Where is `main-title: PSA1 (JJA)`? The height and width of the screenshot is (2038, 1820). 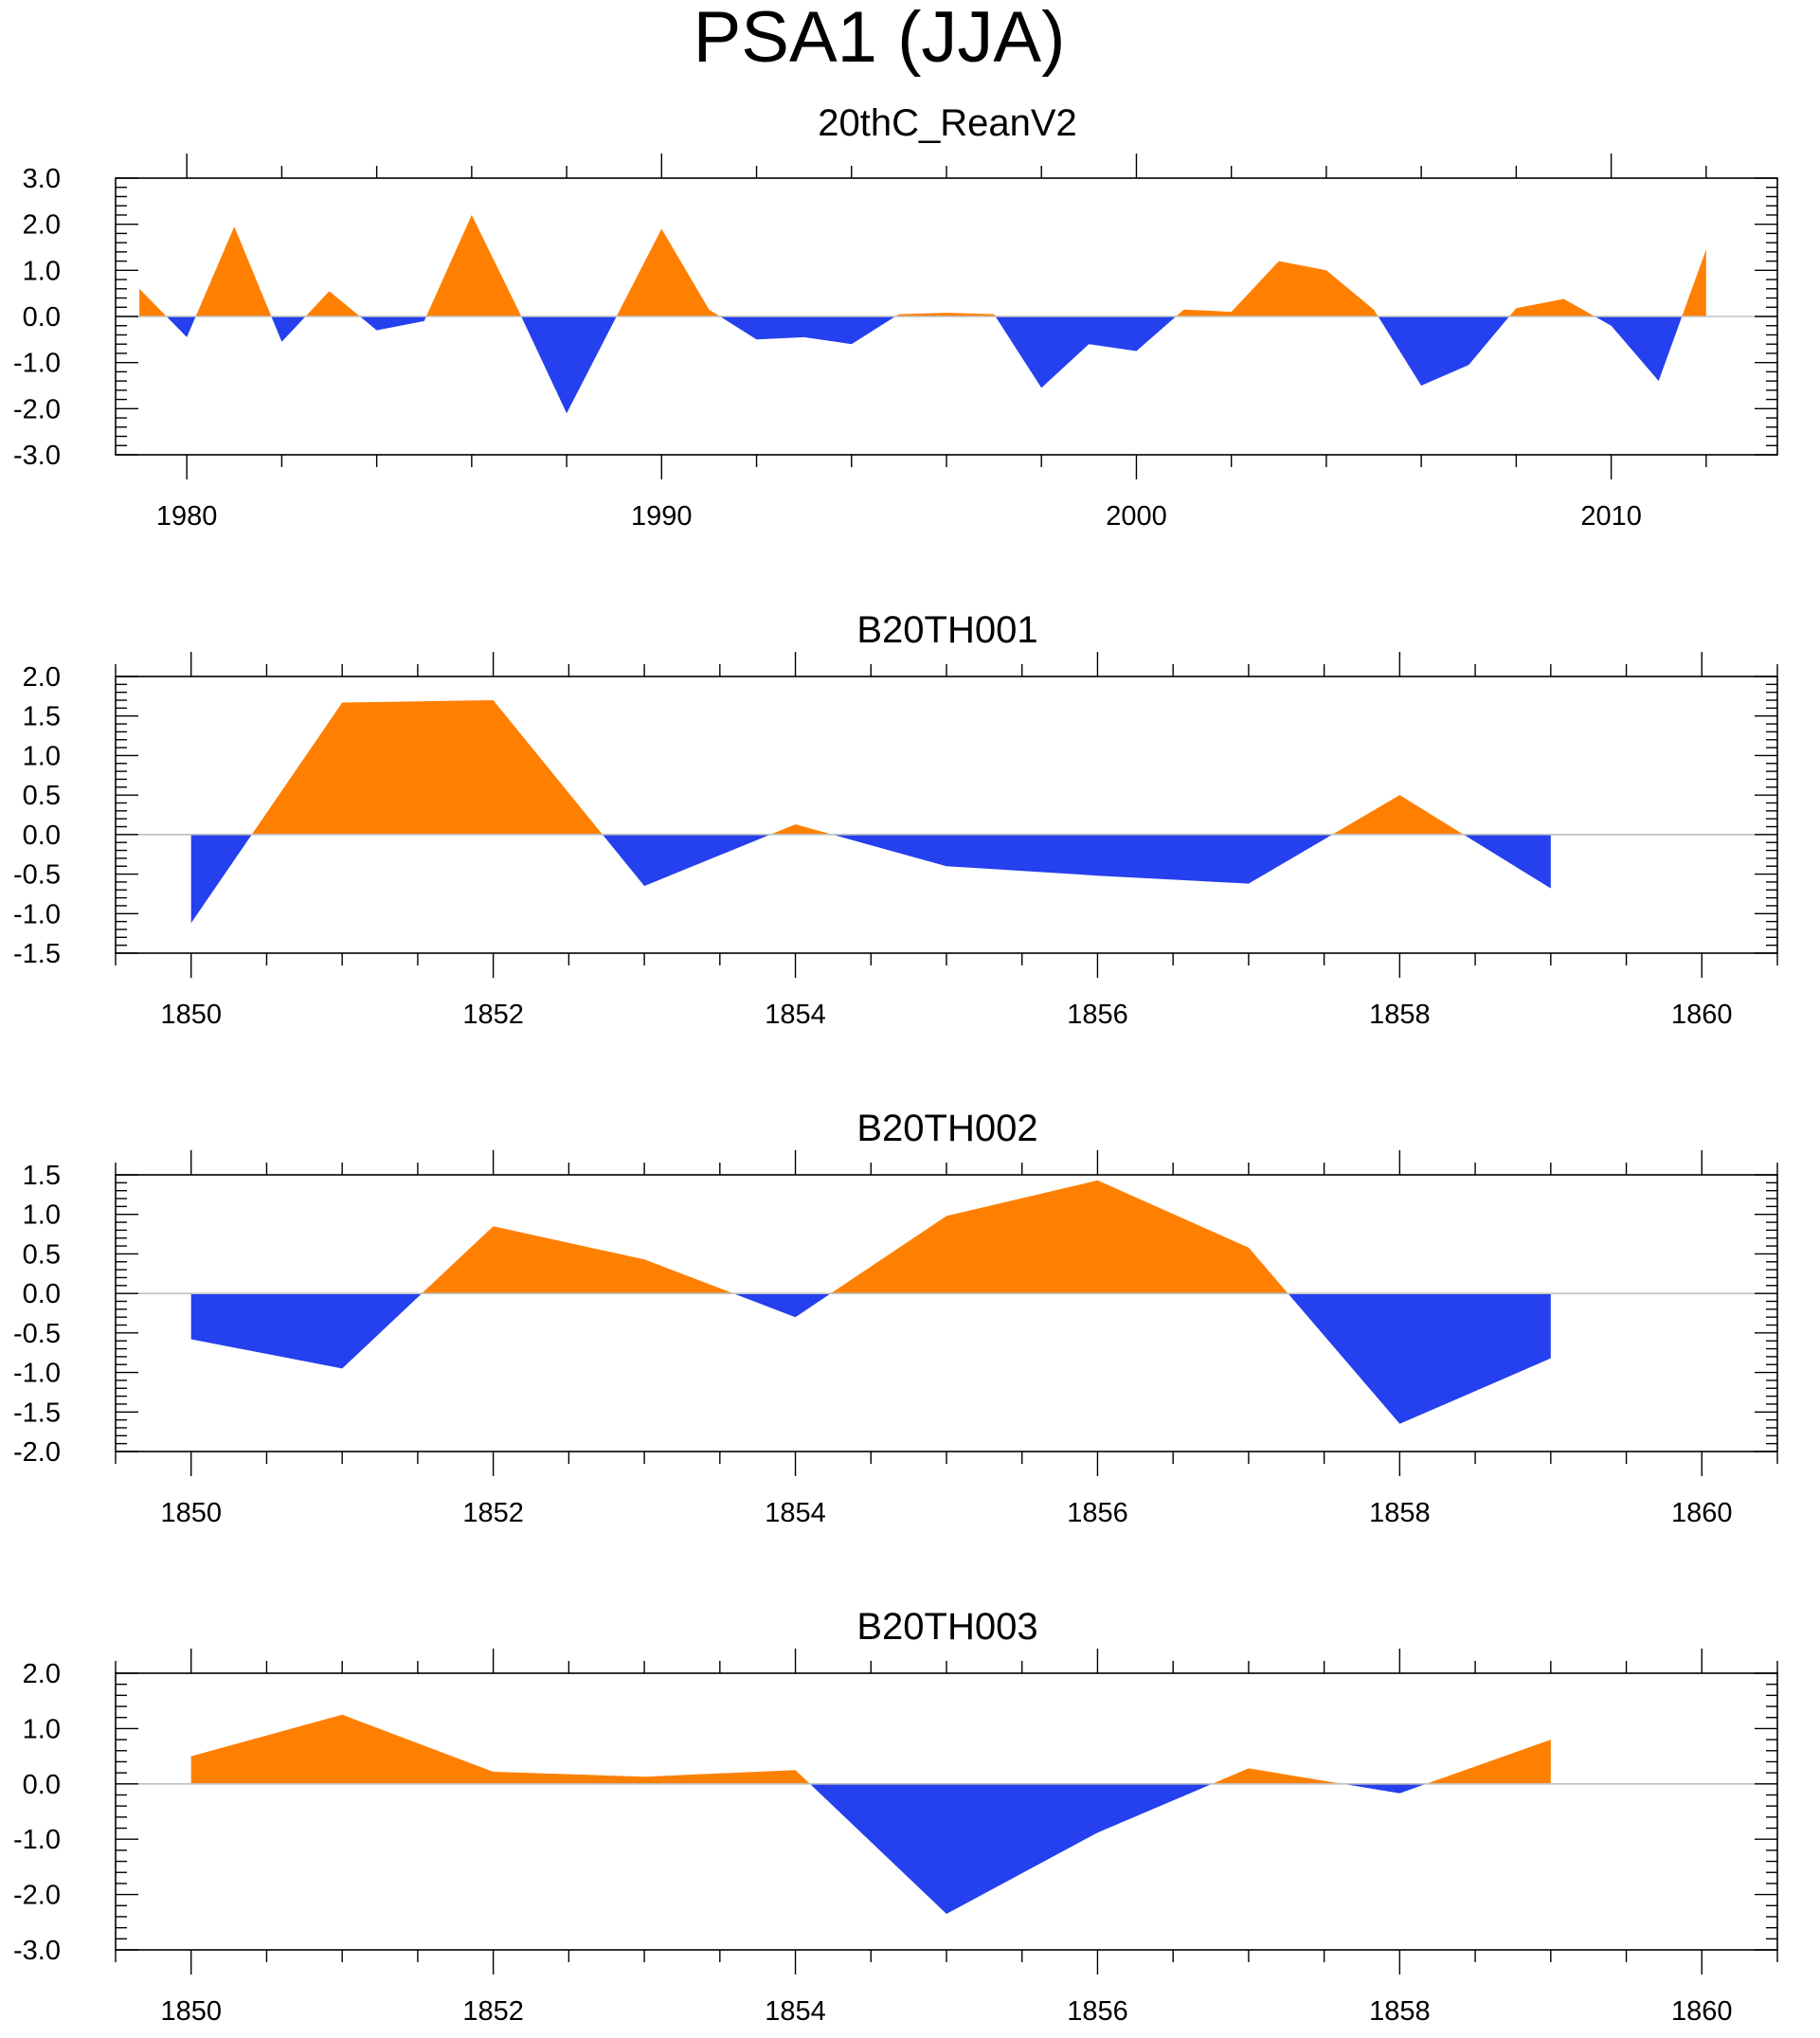
main-title: PSA1 (JJA) is located at coordinates (880, 39).